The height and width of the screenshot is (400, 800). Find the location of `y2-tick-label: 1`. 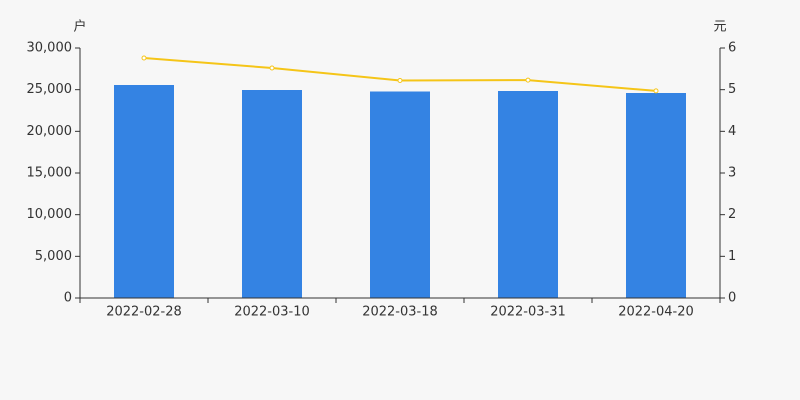

y2-tick-label: 1 is located at coordinates (732, 256).